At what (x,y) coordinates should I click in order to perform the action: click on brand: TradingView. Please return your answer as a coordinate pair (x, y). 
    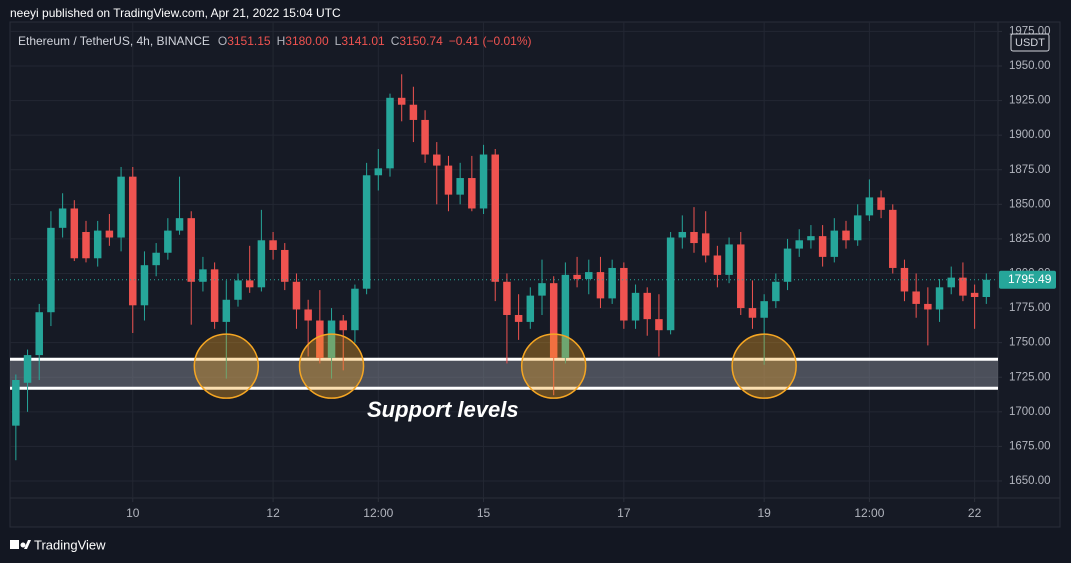
    Looking at the image, I should click on (70, 544).